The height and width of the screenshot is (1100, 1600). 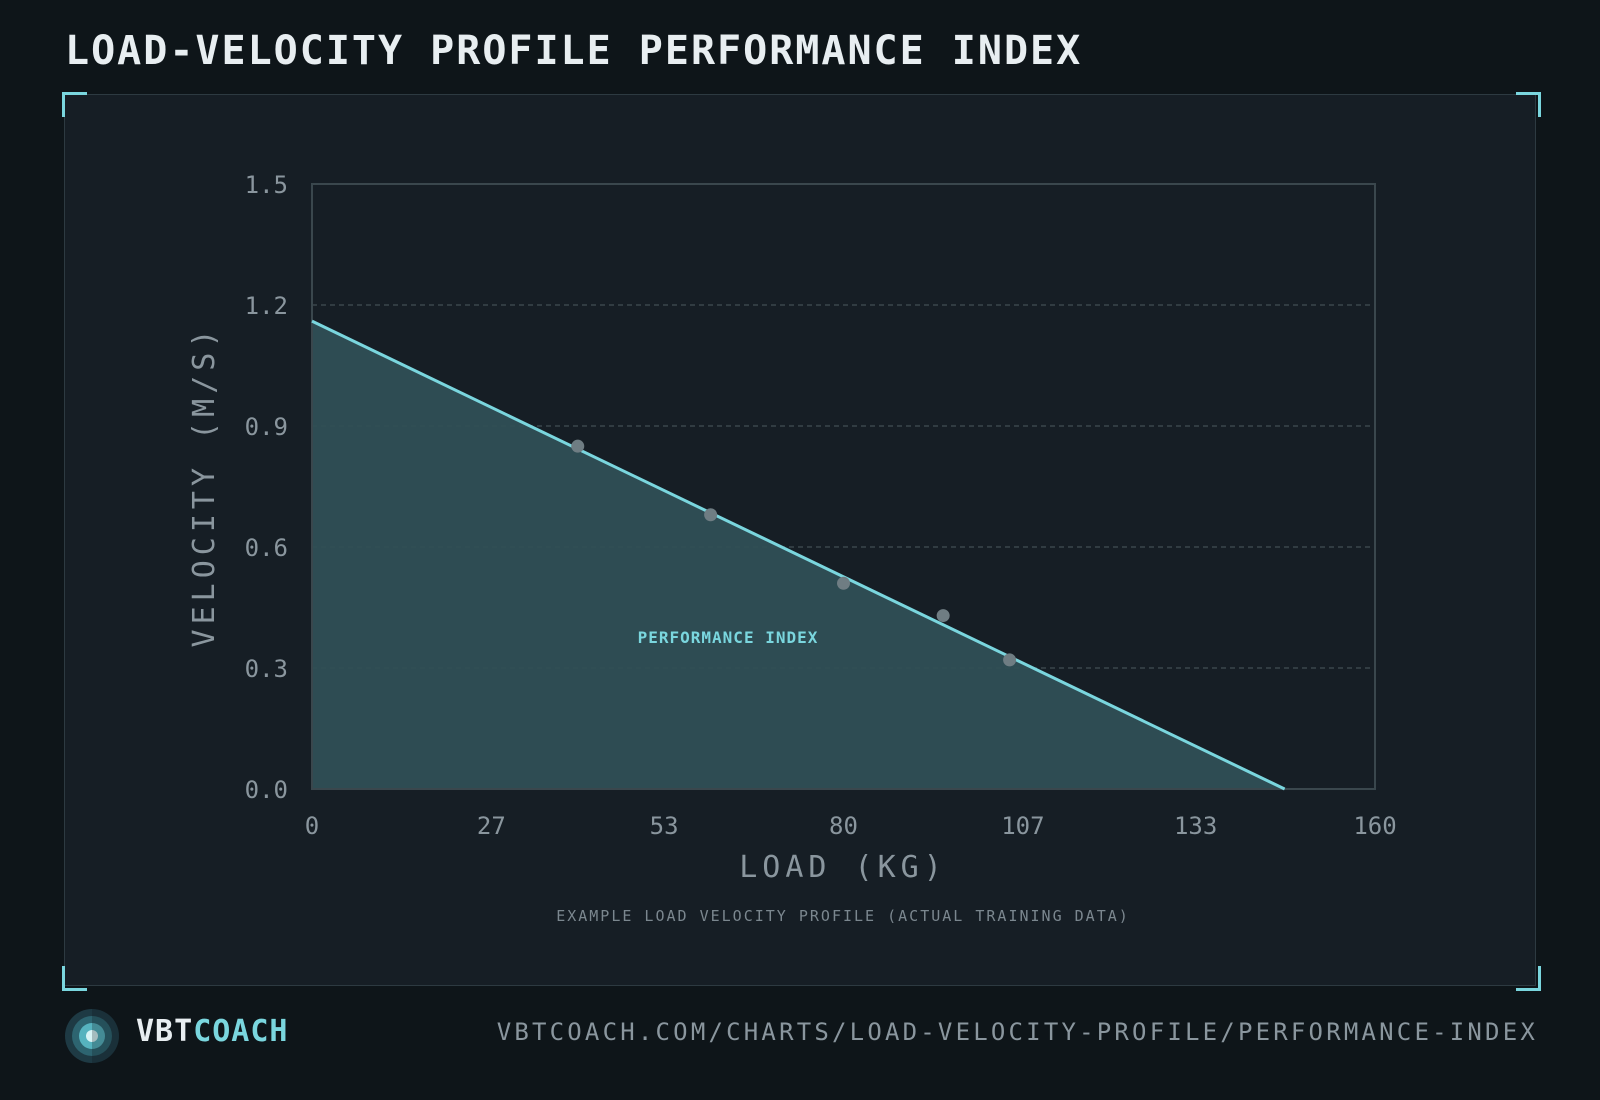 What do you see at coordinates (266, 306) in the screenshot?
I see `y-tick-label-4: 1.2` at bounding box center [266, 306].